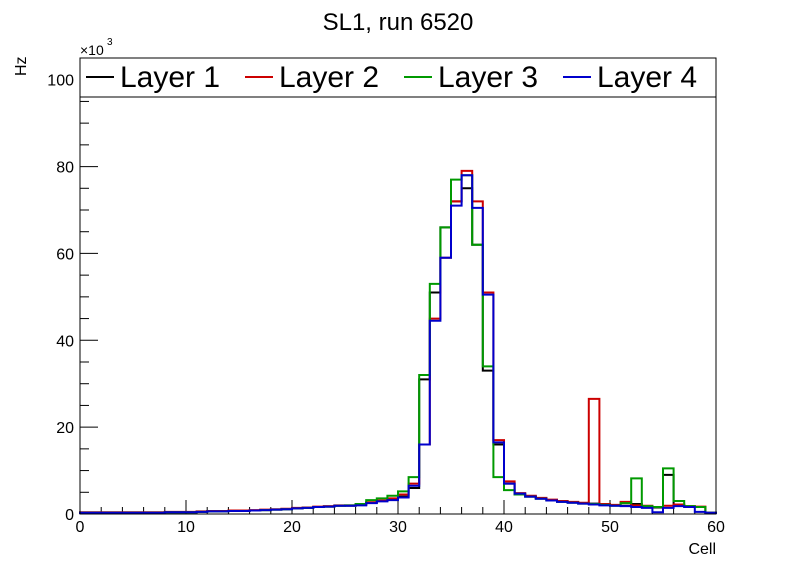  I want to click on y-exponent-label: ×10 3, so click(96, 47).